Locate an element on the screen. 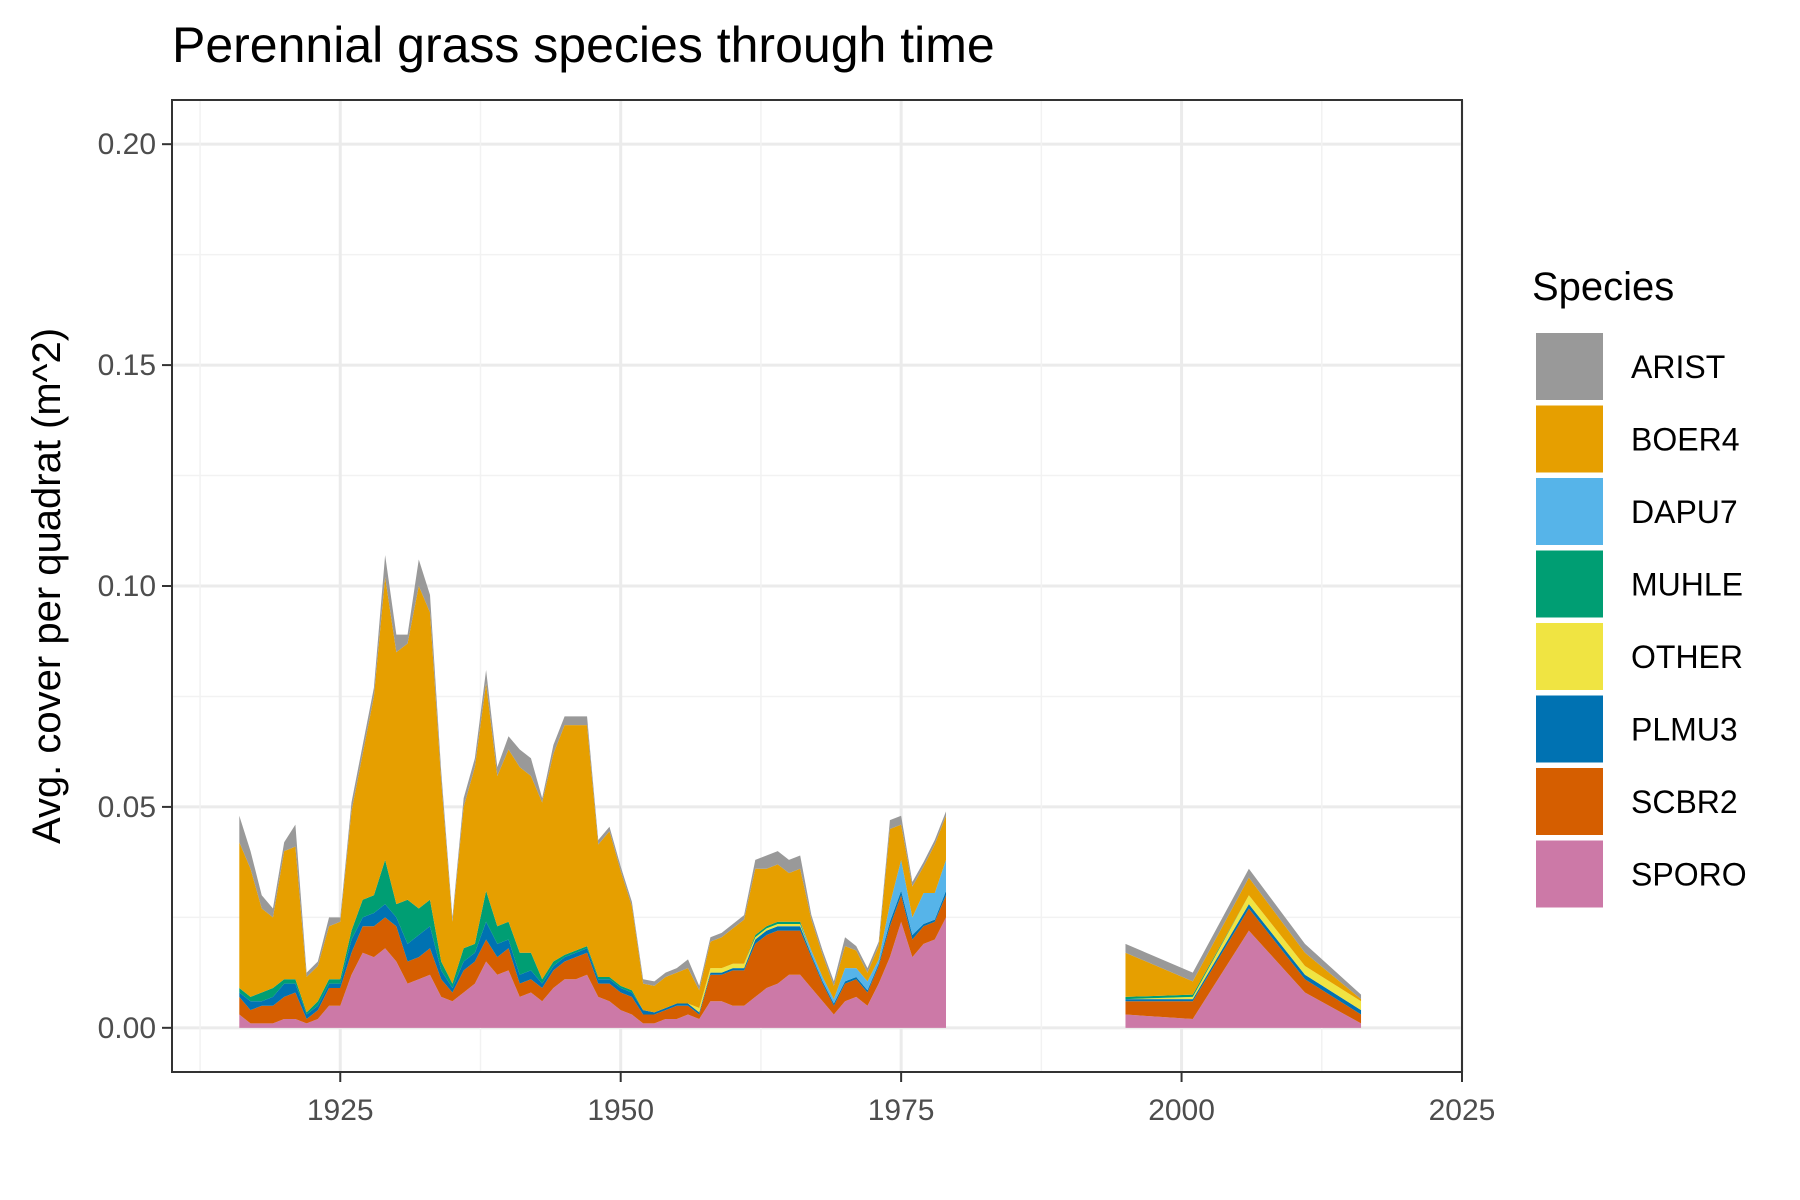 This screenshot has height=1200, width=1800. legend-swatch-plmu3 is located at coordinates (1569, 729).